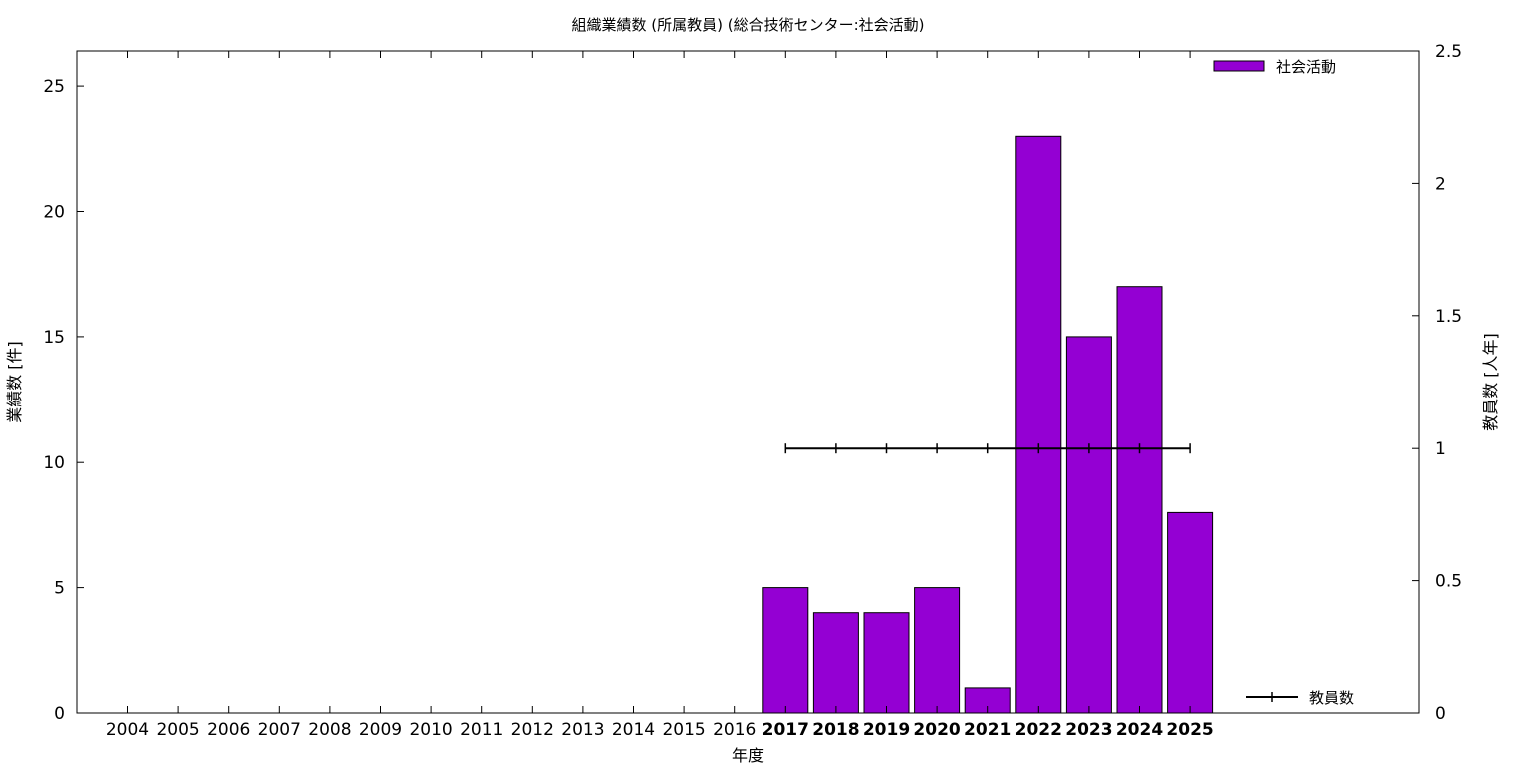  What do you see at coordinates (1440, 449) in the screenshot?
I see `y2-tick-label: 1` at bounding box center [1440, 449].